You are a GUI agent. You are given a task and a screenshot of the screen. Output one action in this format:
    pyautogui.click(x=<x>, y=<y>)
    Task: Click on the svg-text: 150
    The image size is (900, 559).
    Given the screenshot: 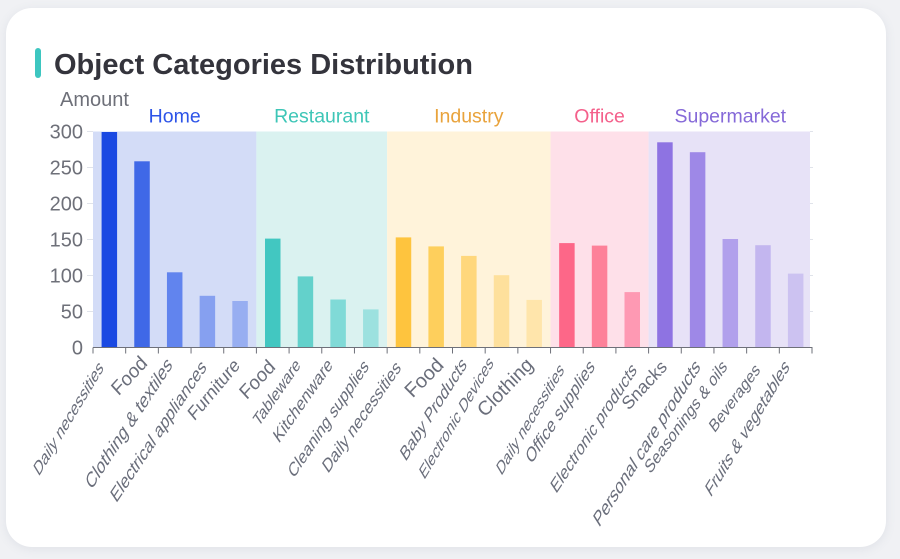 What is the action you would take?
    pyautogui.click(x=66, y=241)
    